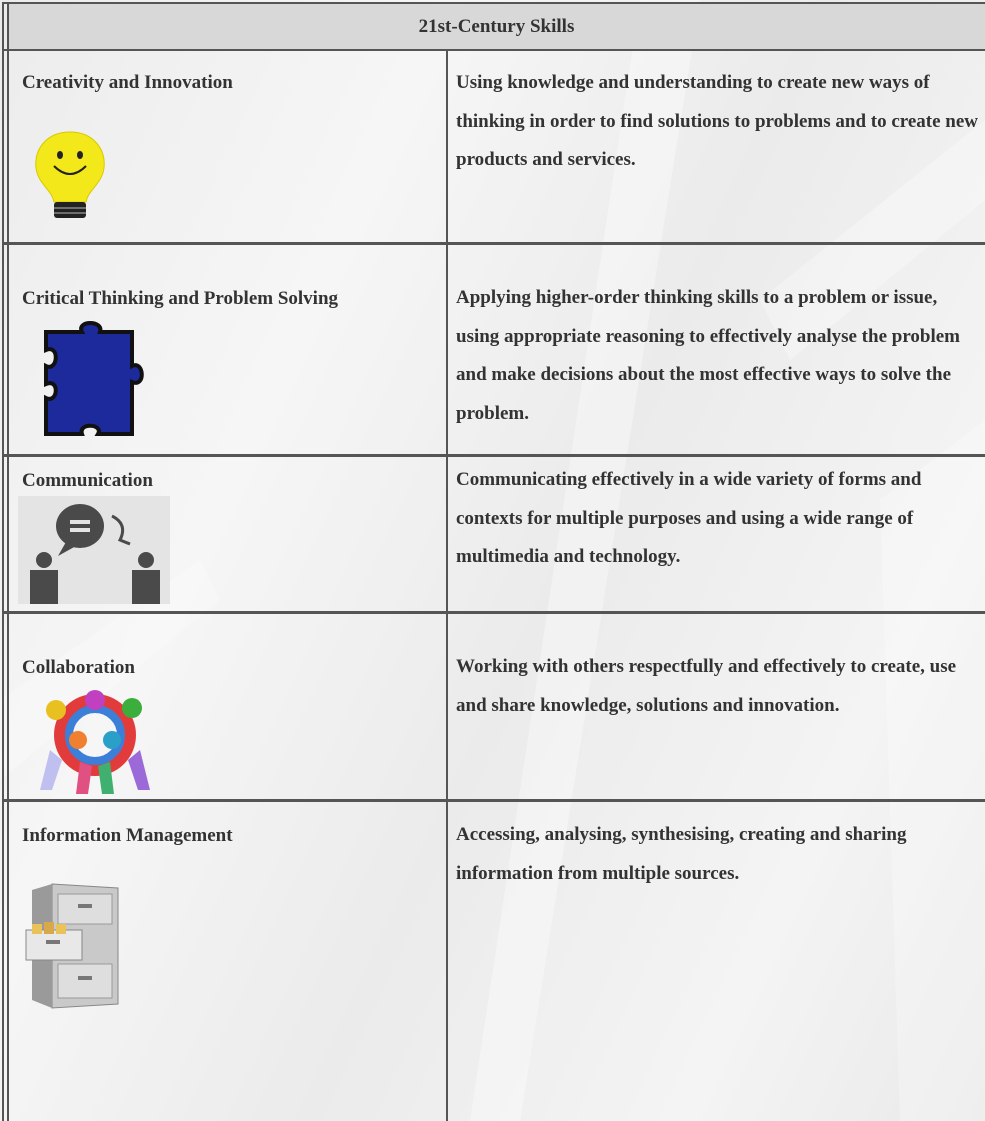 Image resolution: width=985 pixels, height=1121 pixels. What do you see at coordinates (95, 742) in the screenshot?
I see `collaboration-icon` at bounding box center [95, 742].